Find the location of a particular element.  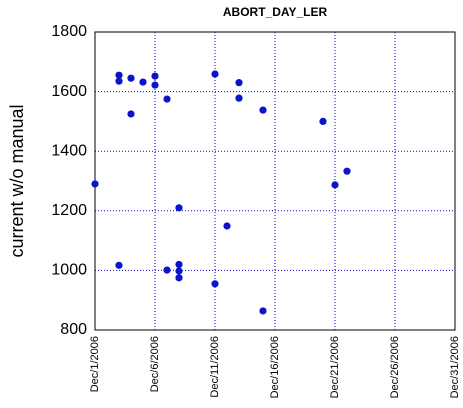

x-tick-label: Dec/6/2006 is located at coordinates (155, 364).